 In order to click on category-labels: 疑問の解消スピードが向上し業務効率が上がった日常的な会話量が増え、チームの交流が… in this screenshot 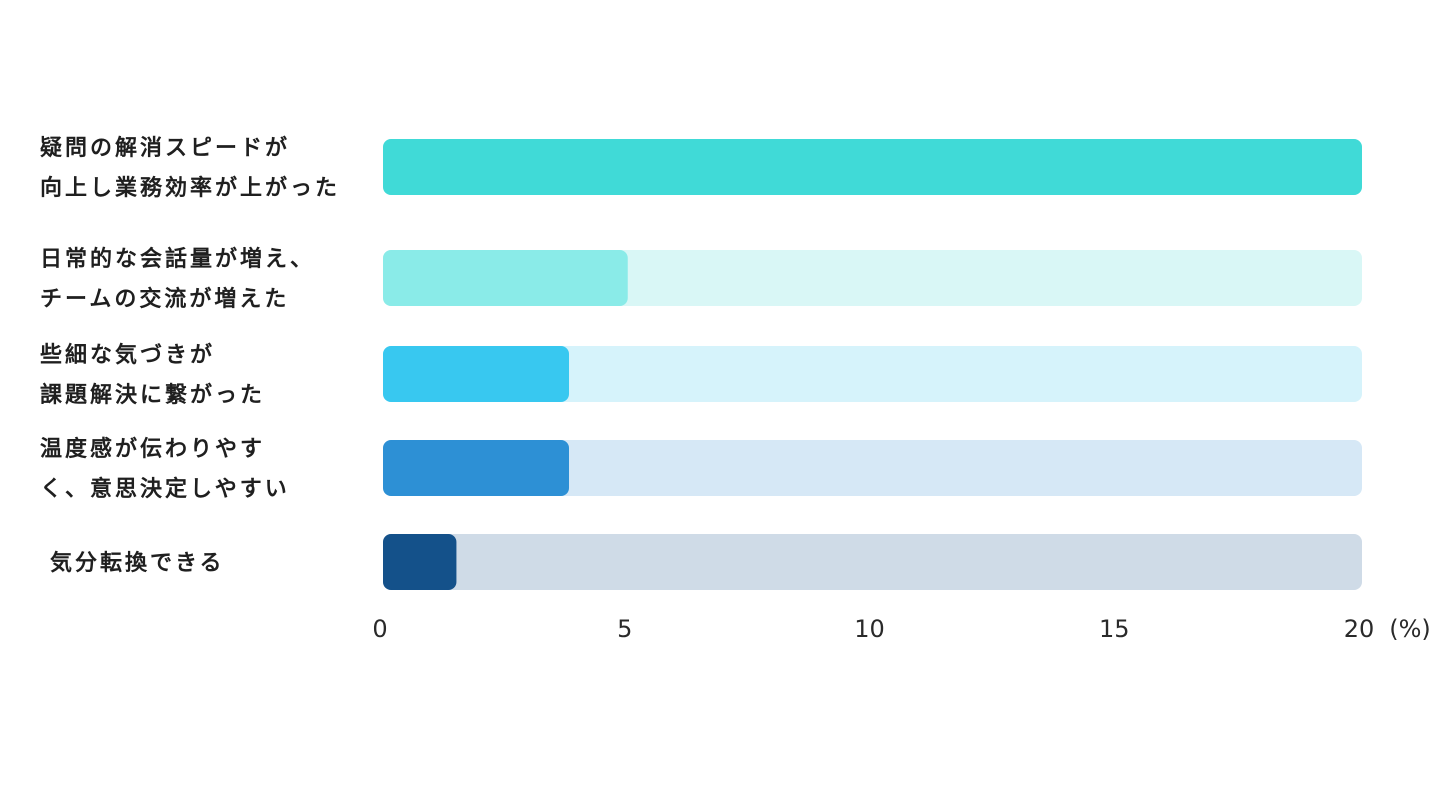, I will do `click(190, 355)`.